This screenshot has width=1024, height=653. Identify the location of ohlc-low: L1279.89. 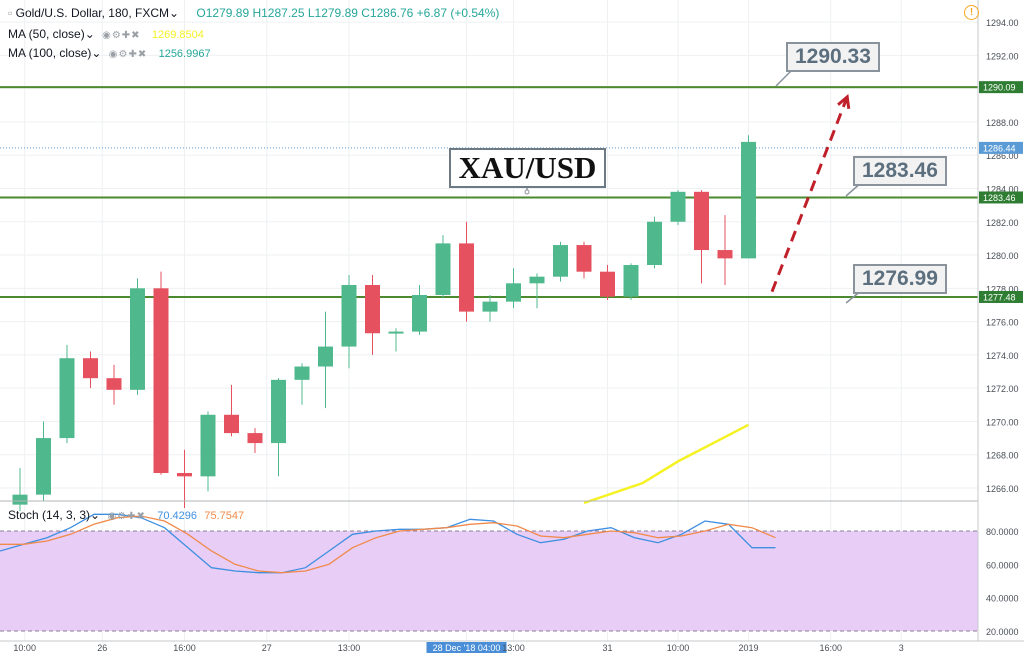
(332, 13).